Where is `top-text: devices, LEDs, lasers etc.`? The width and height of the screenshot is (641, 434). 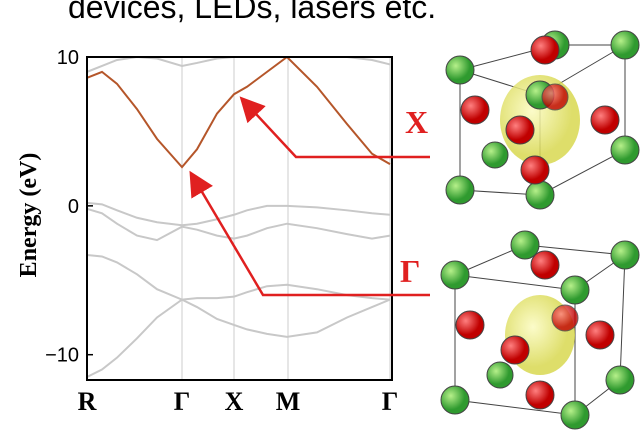 top-text: devices, LEDs, lasers etc. is located at coordinates (252, 12).